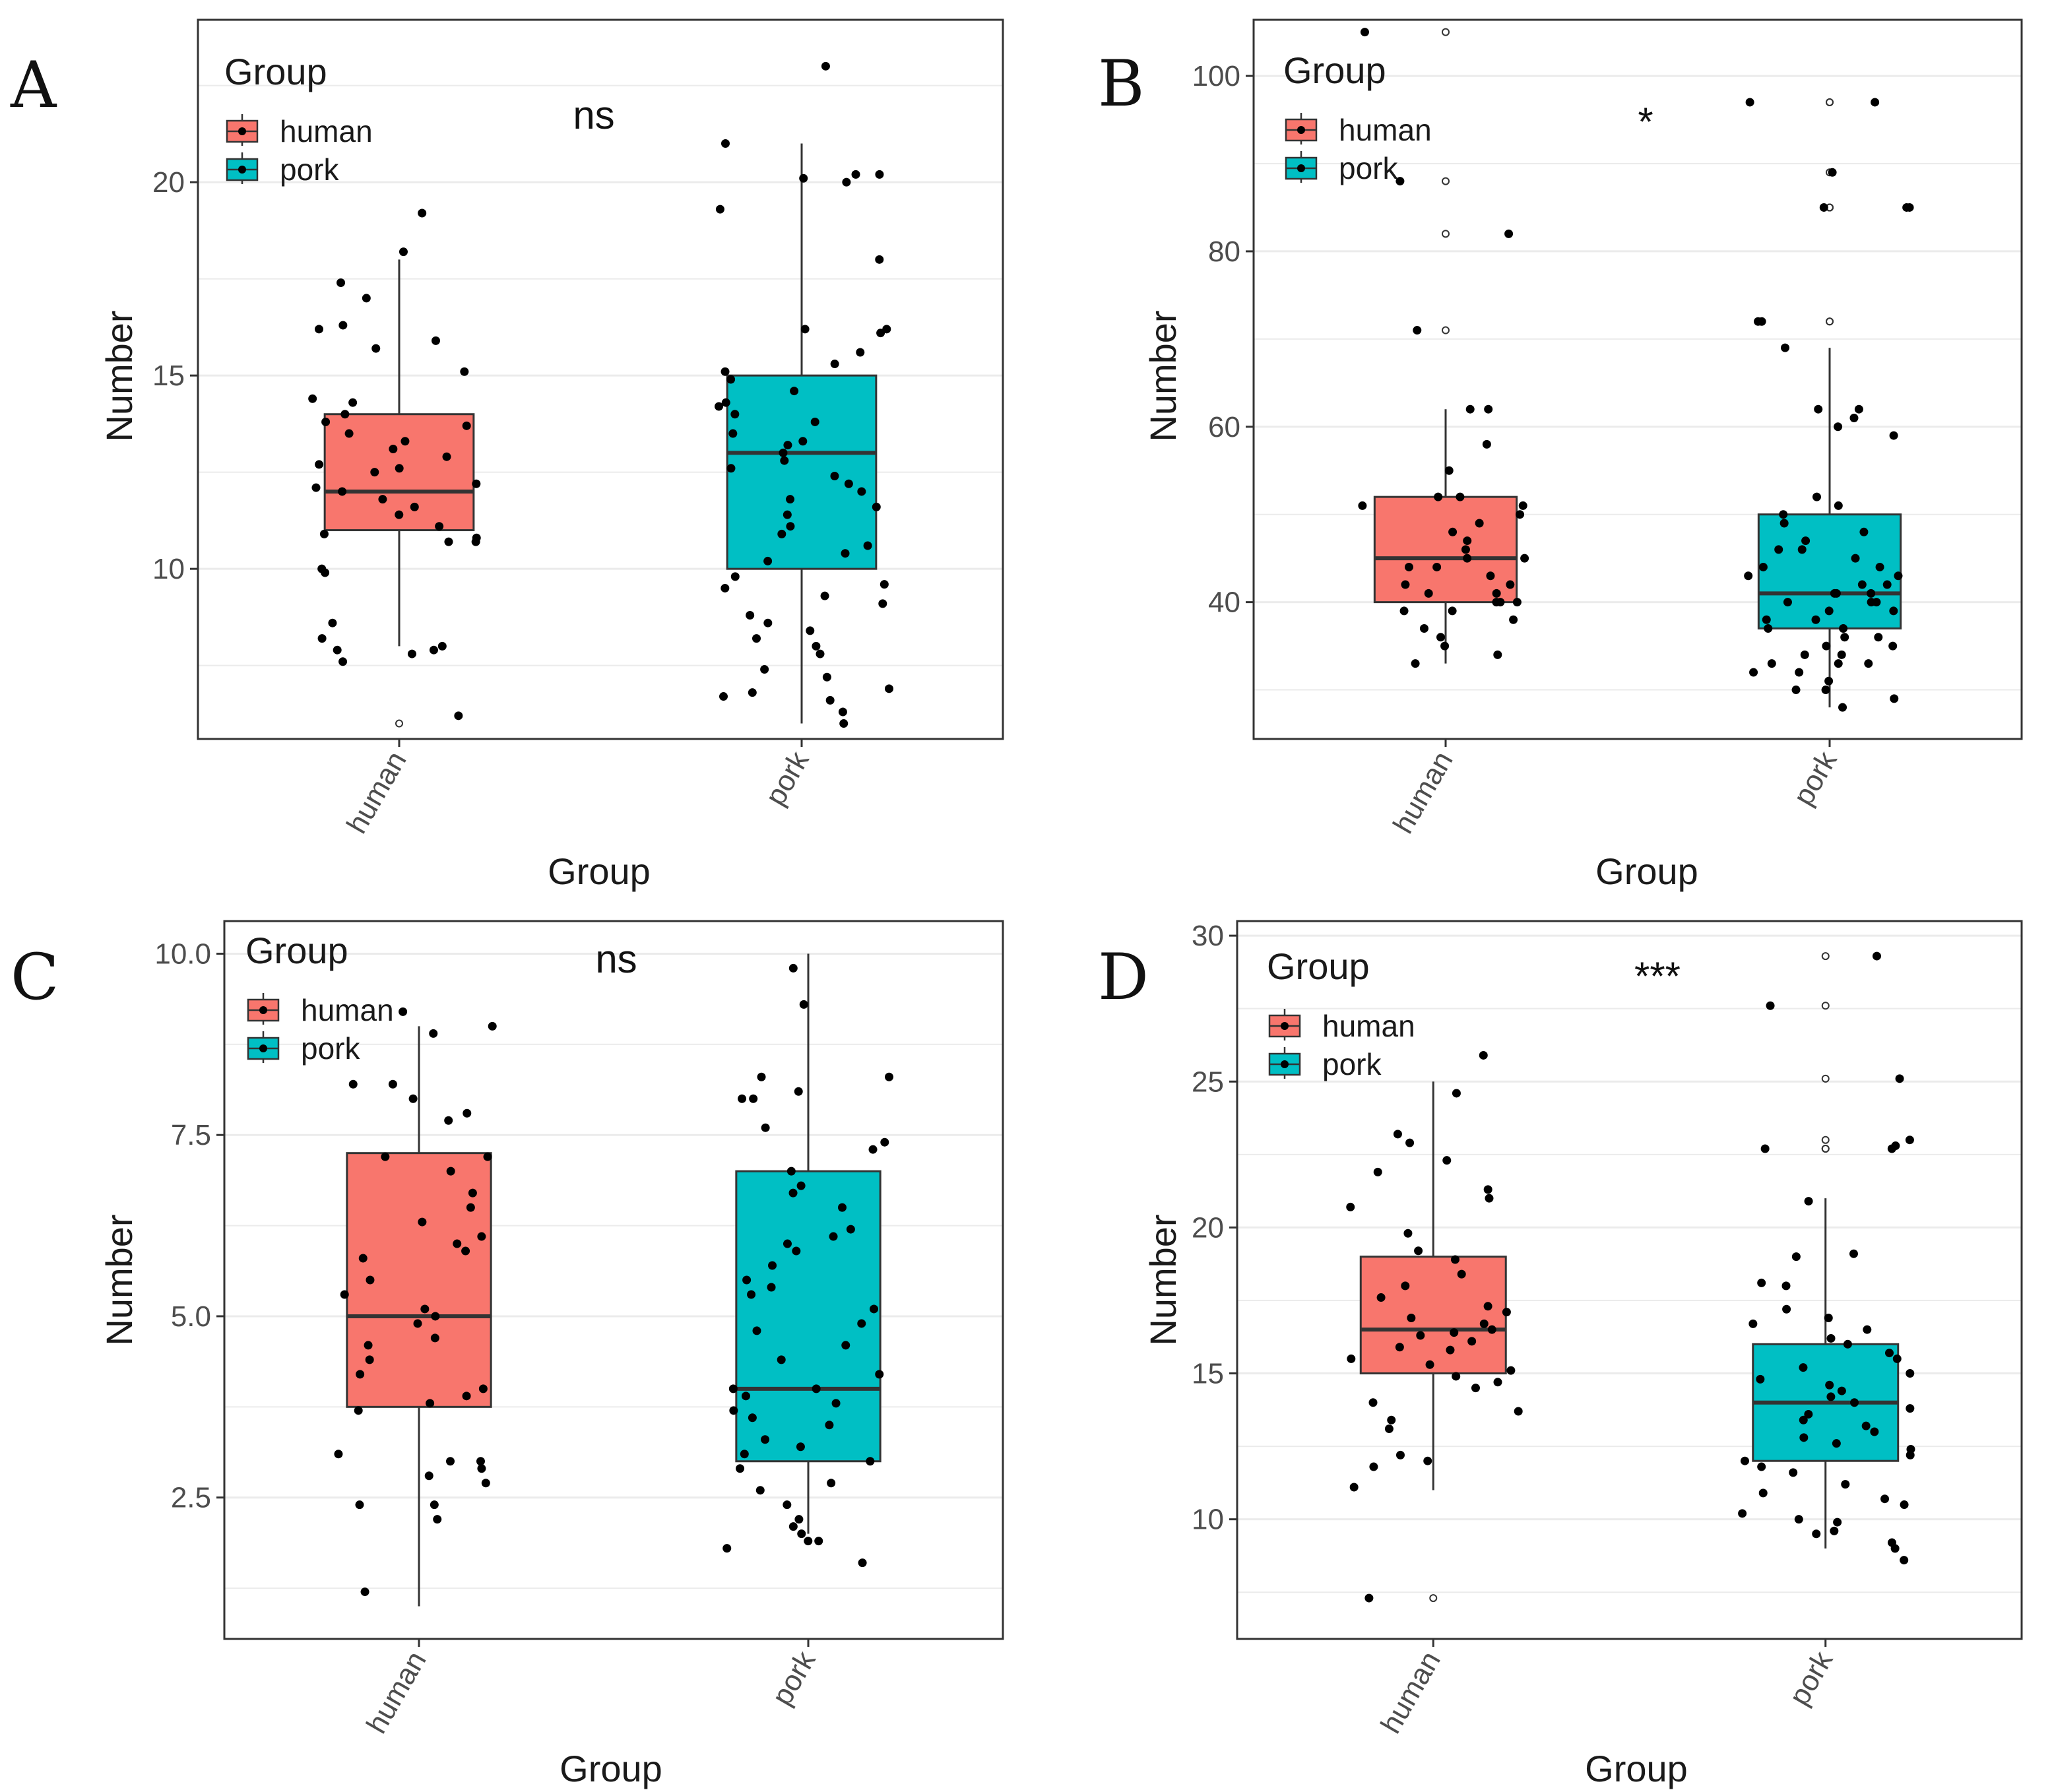 The image size is (2052, 1792). What do you see at coordinates (1224, 252) in the screenshot?
I see `y-tick-label: 80` at bounding box center [1224, 252].